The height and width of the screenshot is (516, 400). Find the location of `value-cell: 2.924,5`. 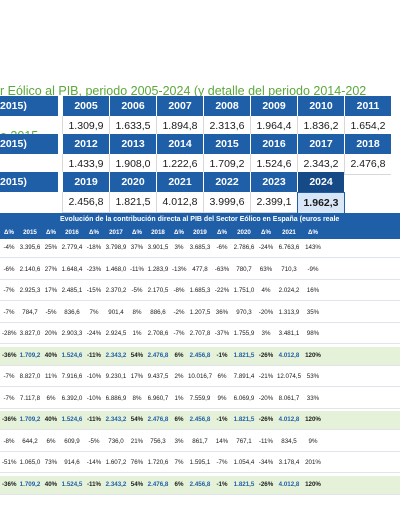

value-cell: 2.924,5 is located at coordinates (116, 333).